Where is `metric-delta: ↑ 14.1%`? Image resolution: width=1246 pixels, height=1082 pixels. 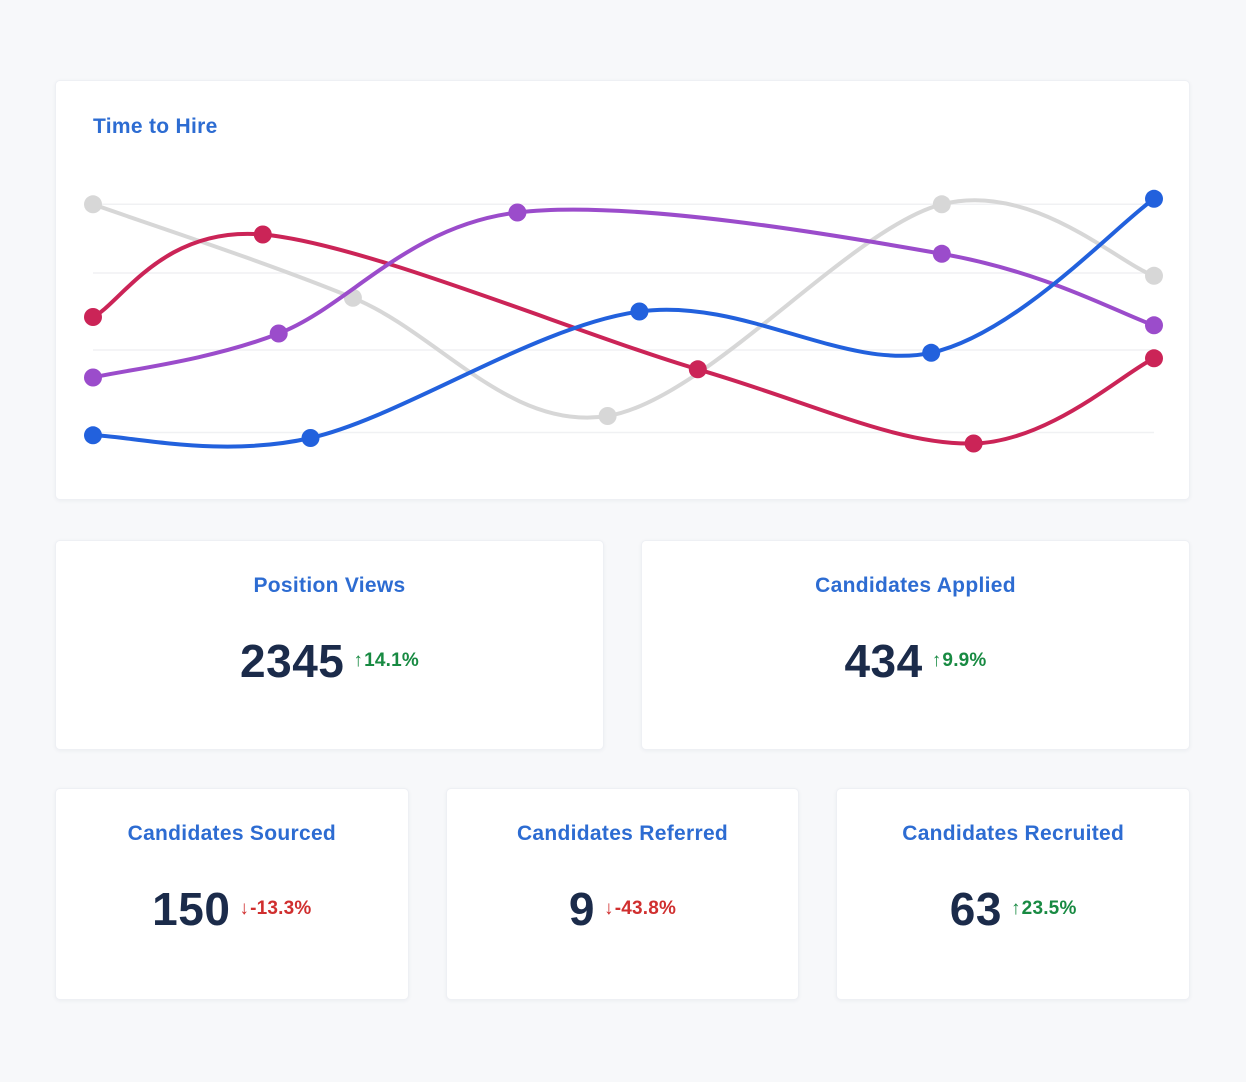
metric-delta: ↑ 14.1% is located at coordinates (386, 661).